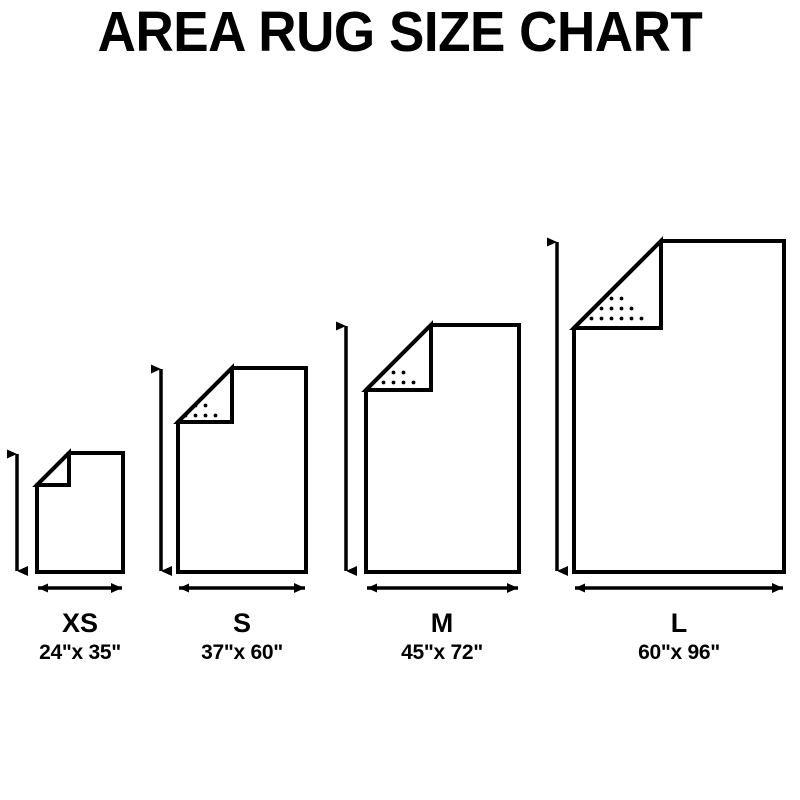  I want to click on rug-size-name: S, so click(241, 623).